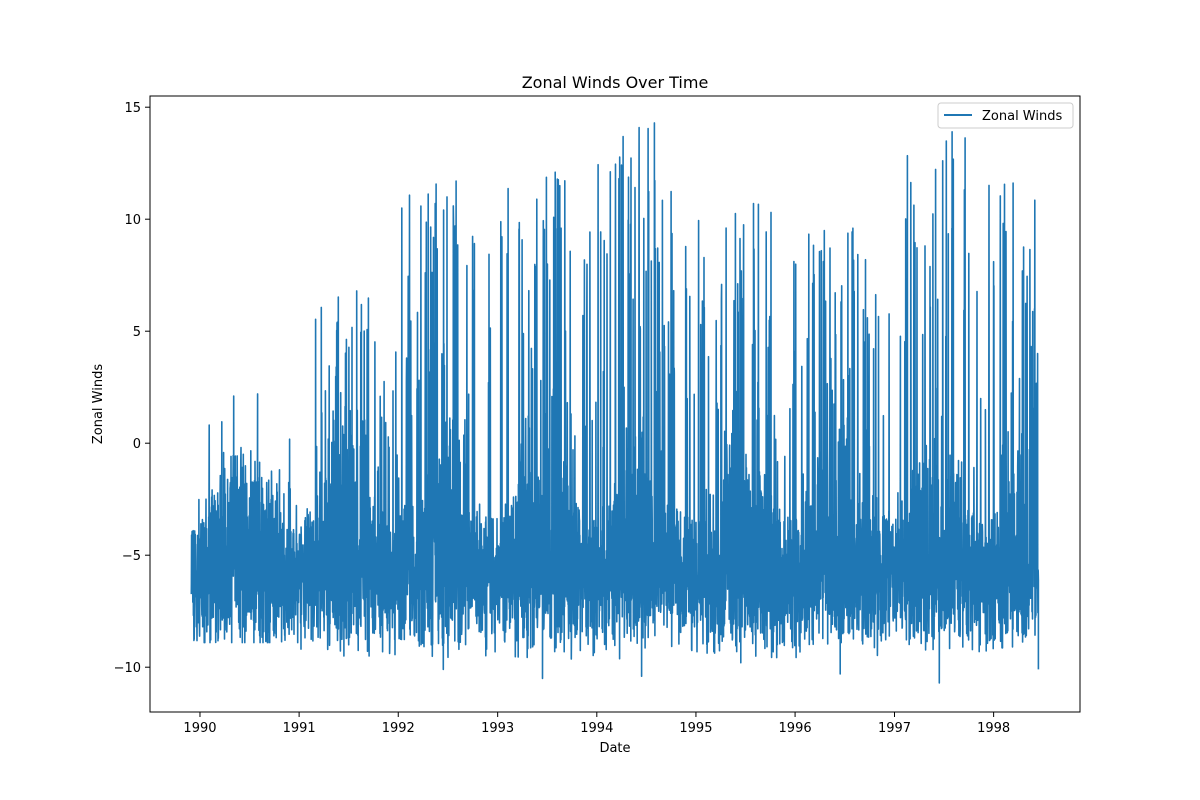 The image size is (1200, 800). I want to click on legend-series-label: Zonal Winds, so click(1022, 116).